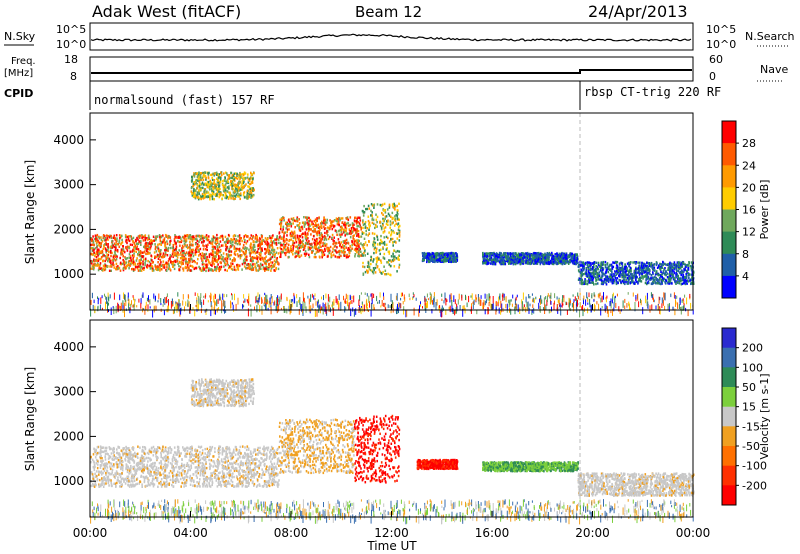 The height and width of the screenshot is (554, 800). Describe the element at coordinates (774, 69) in the screenshot. I see `nave-label: Nave` at that location.